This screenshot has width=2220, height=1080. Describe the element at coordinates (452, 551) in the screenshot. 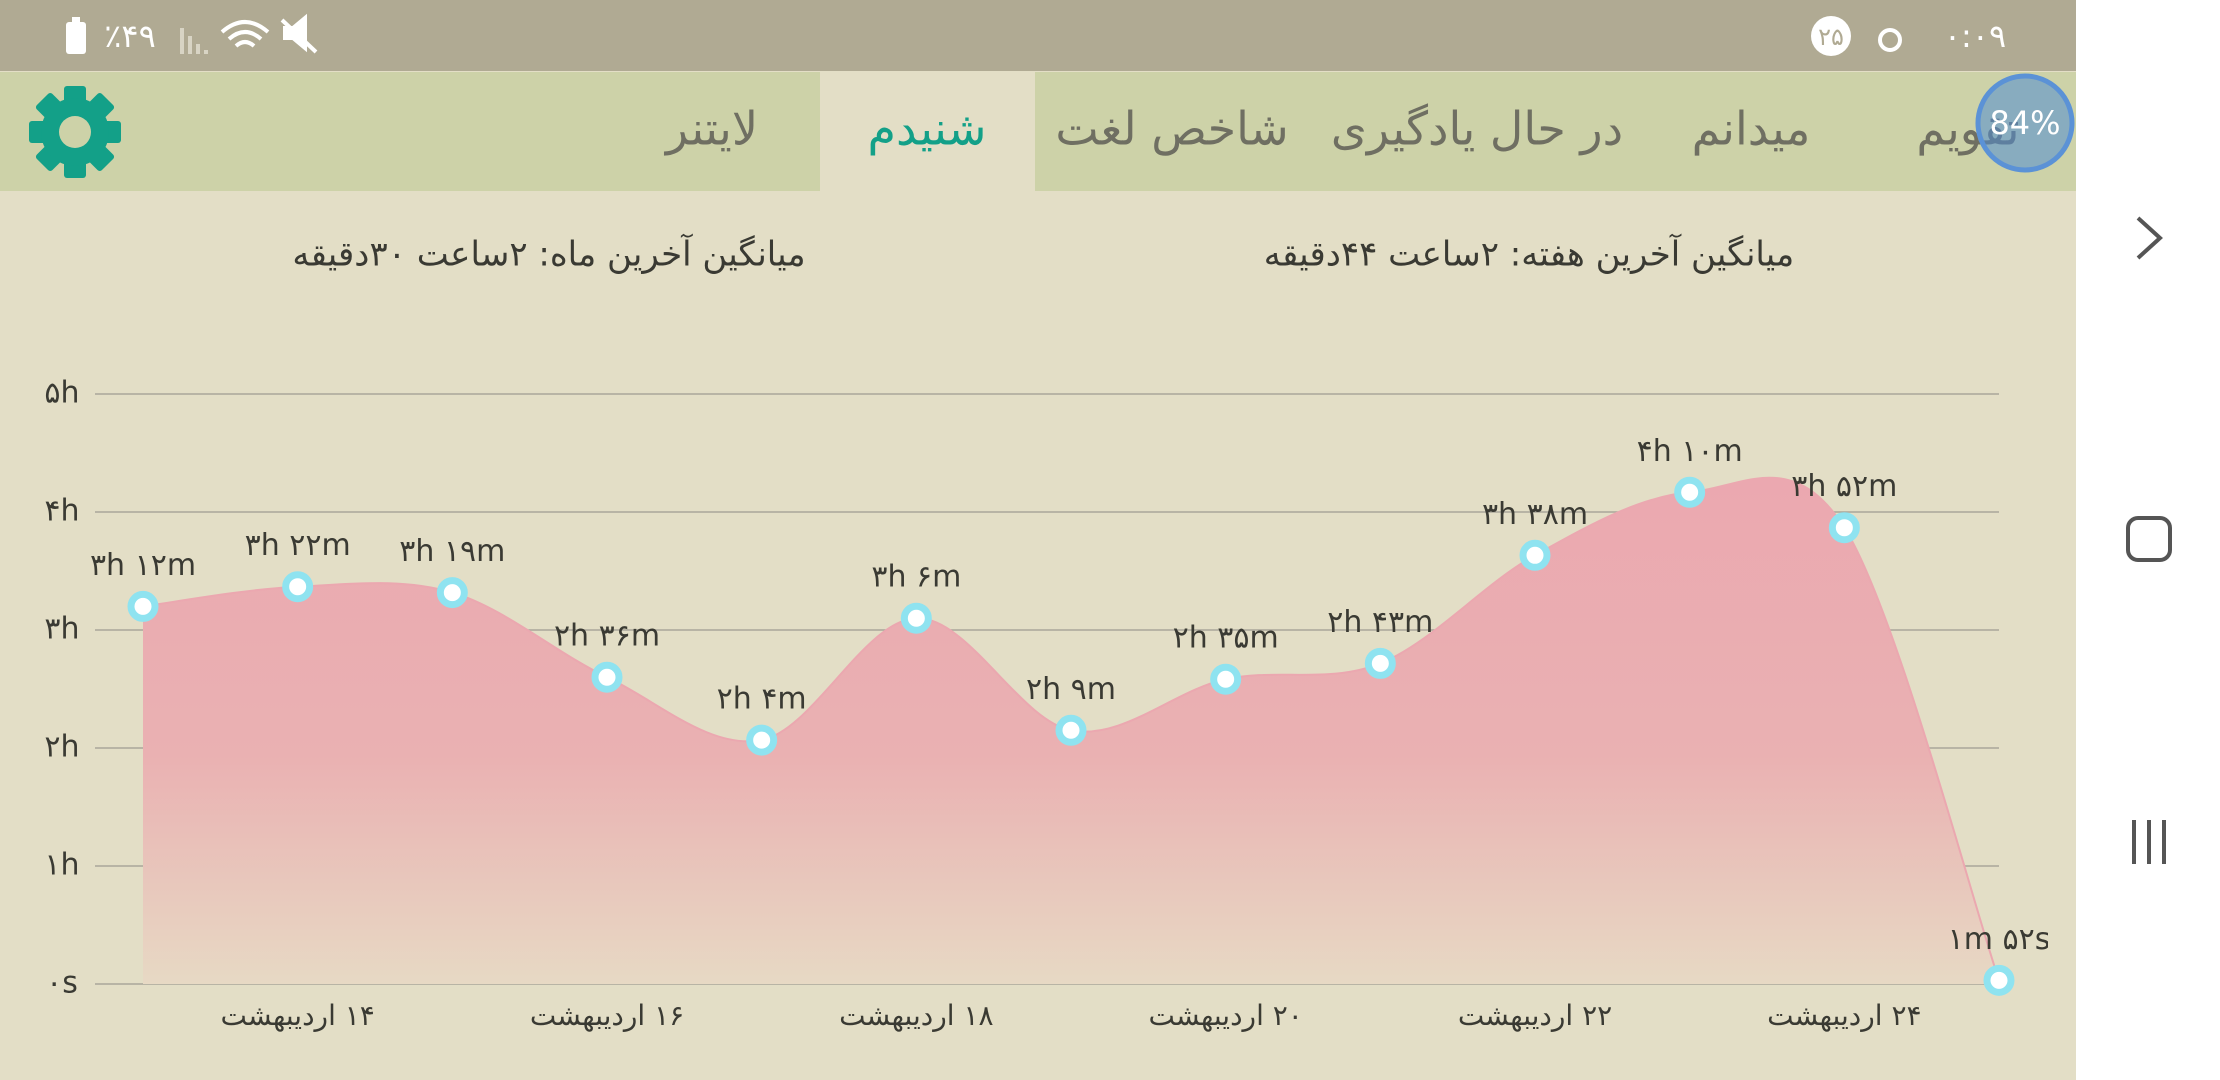

I see `value-label: ۳h ۱۹m` at that location.